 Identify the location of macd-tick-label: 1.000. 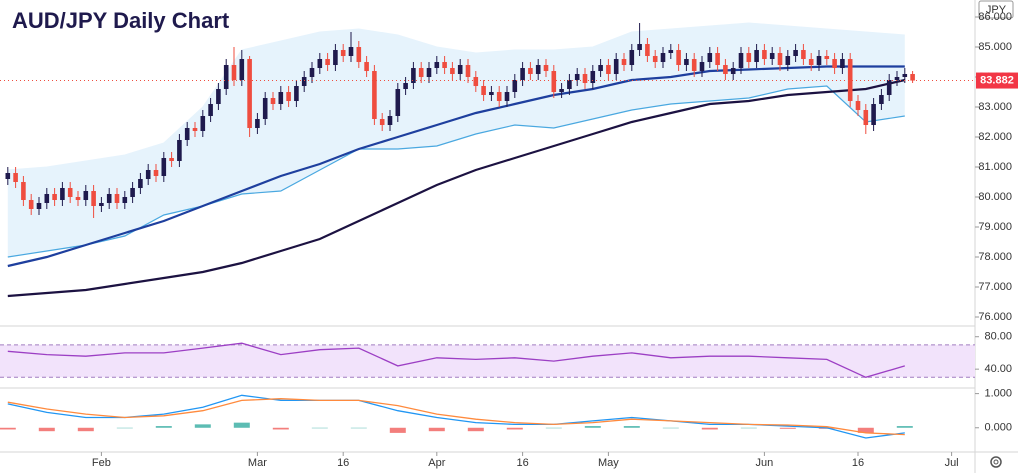
(998, 394).